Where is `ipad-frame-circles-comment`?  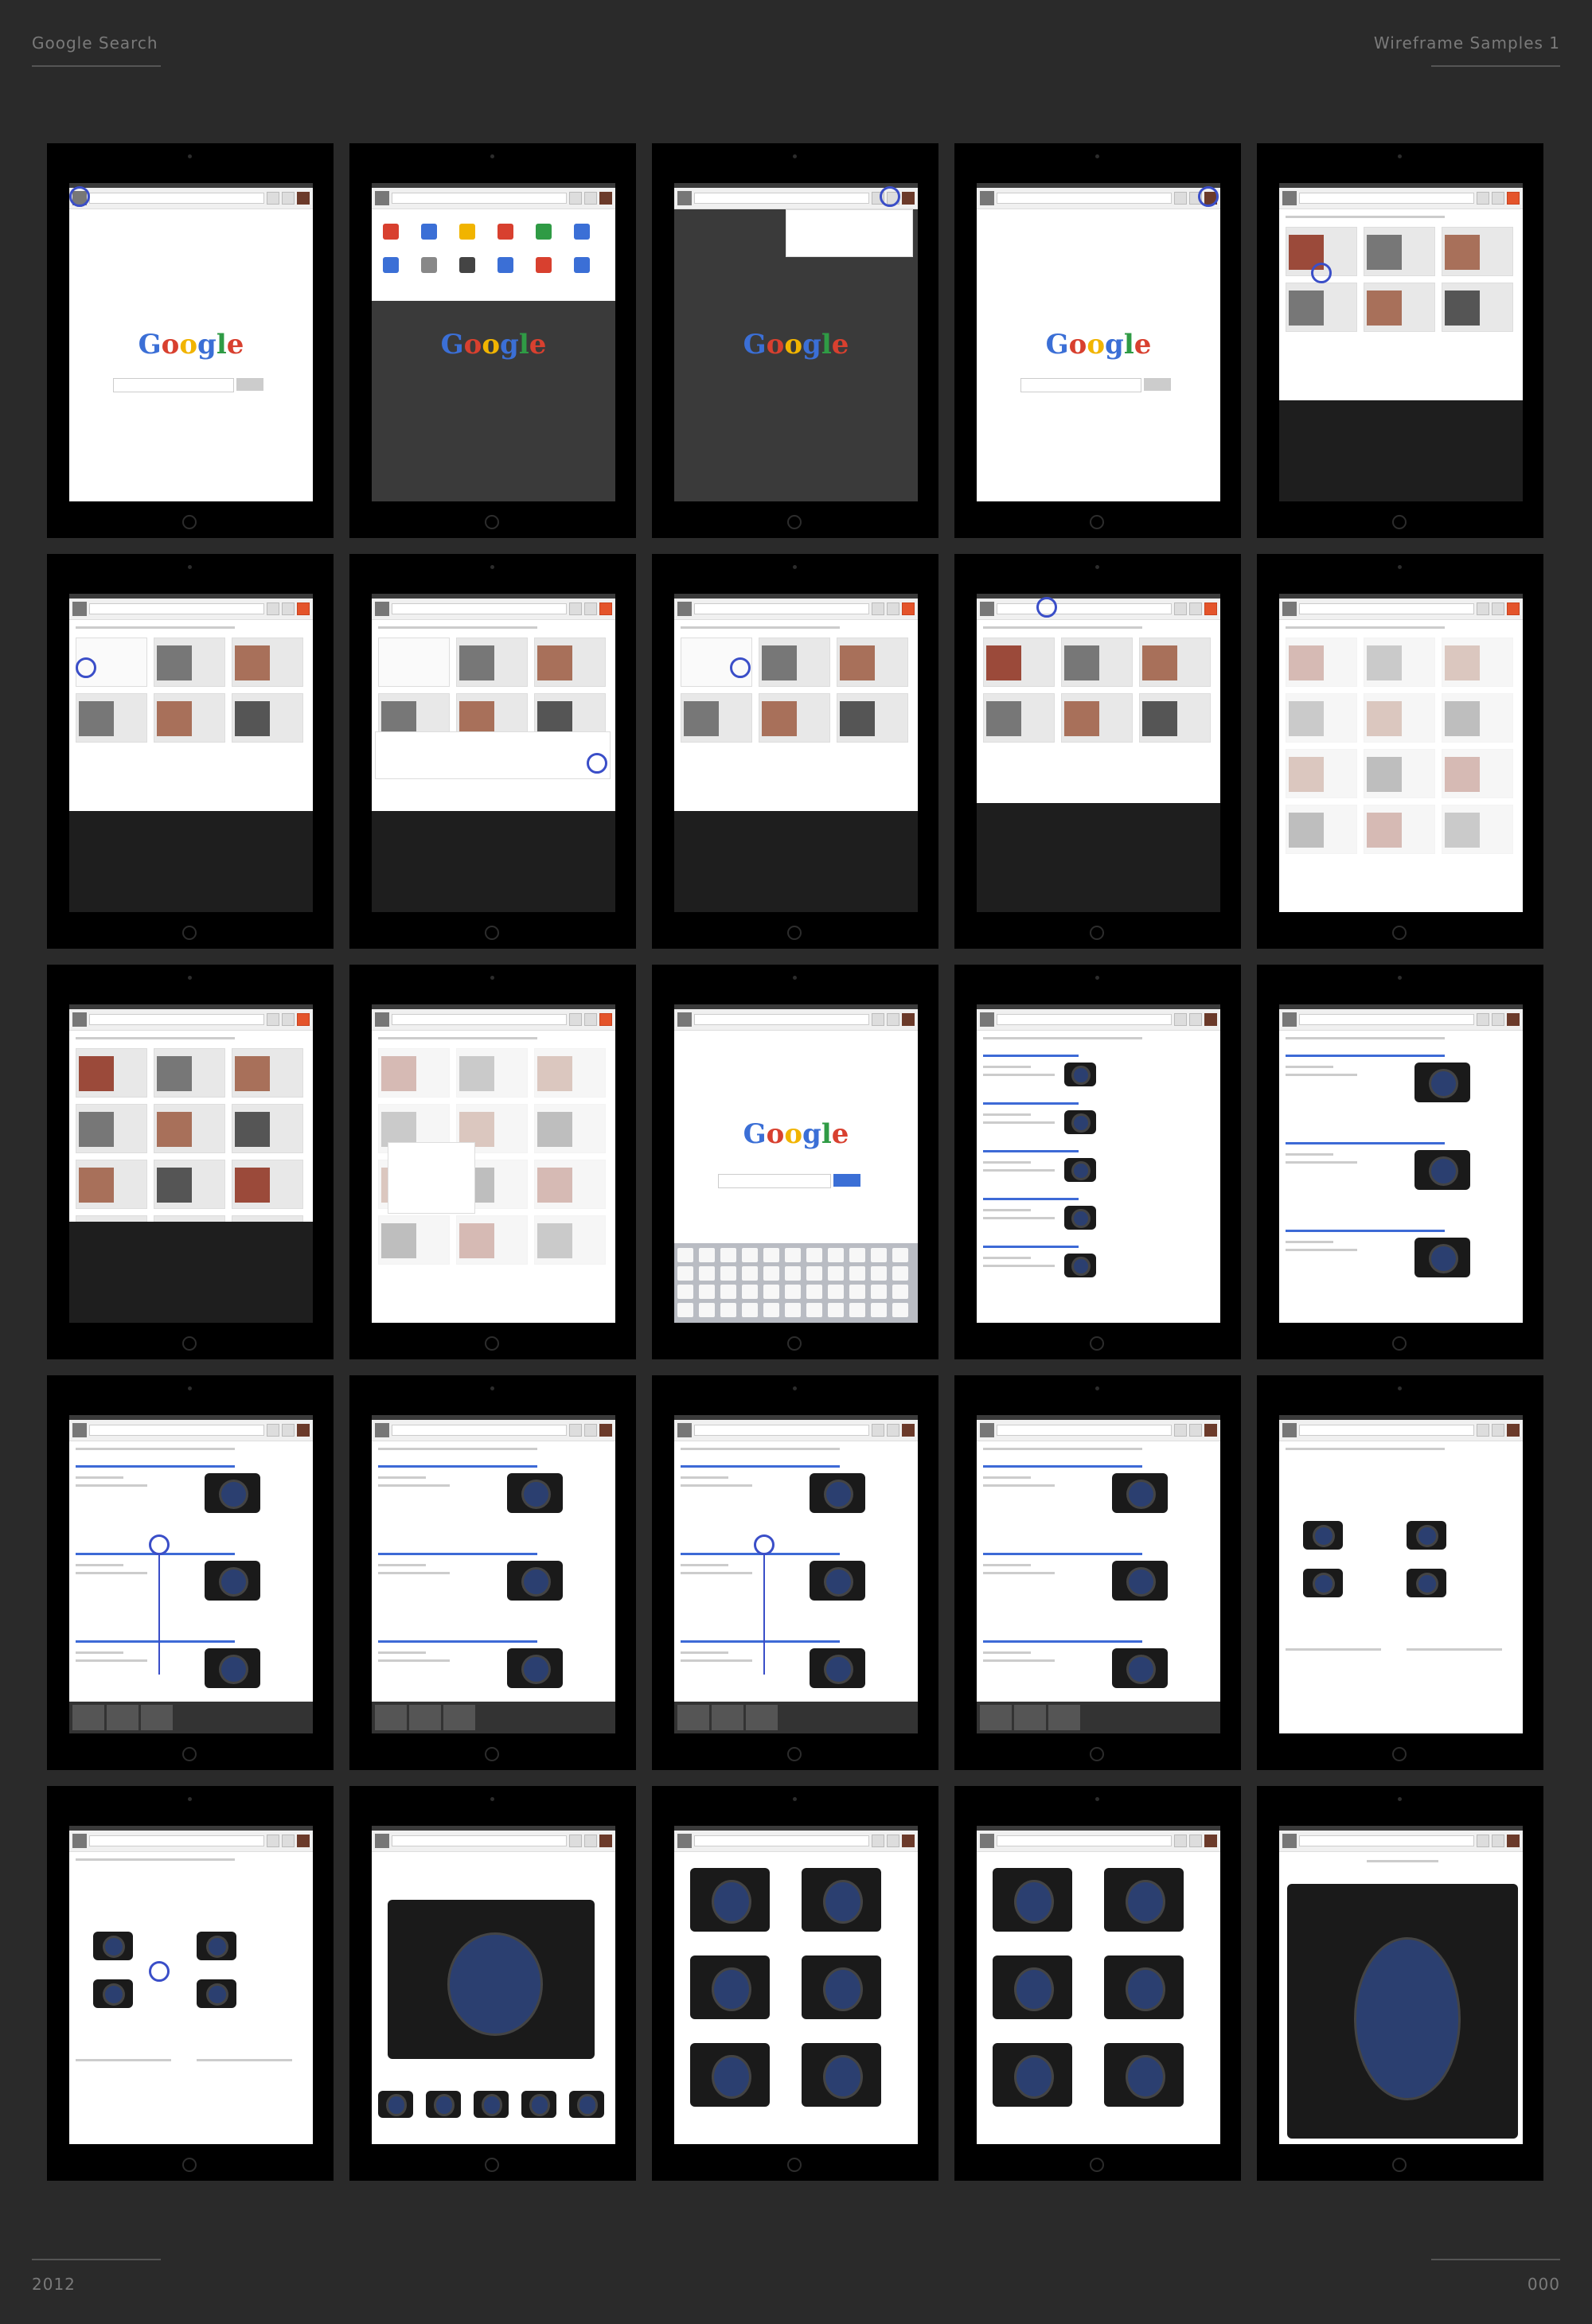
ipad-frame-circles-comment is located at coordinates (493, 751).